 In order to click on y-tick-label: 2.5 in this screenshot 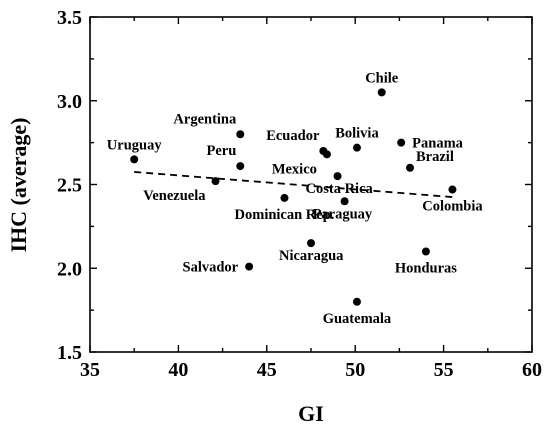, I will do `click(69, 186)`.